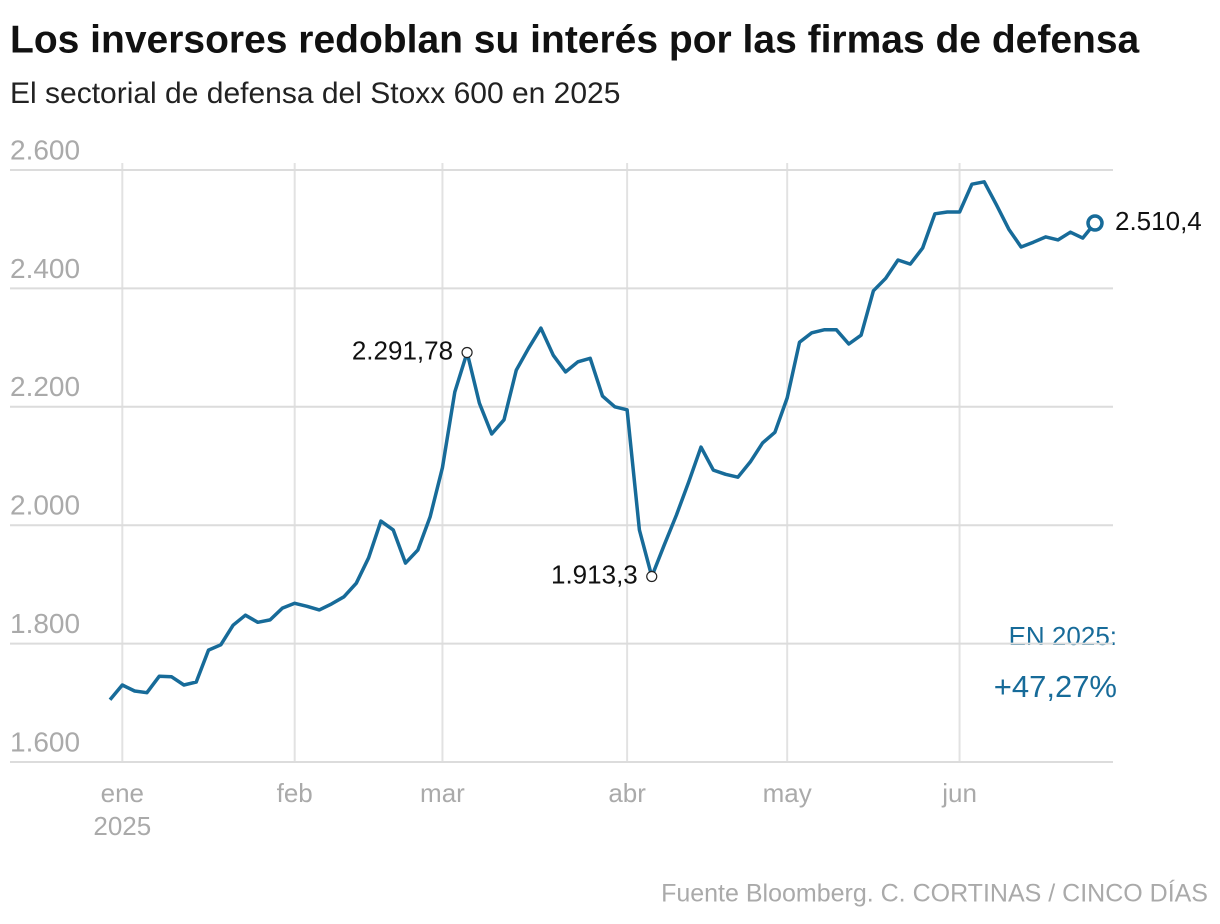  What do you see at coordinates (45, 741) in the screenshot?
I see `y-tick-label: 1.600` at bounding box center [45, 741].